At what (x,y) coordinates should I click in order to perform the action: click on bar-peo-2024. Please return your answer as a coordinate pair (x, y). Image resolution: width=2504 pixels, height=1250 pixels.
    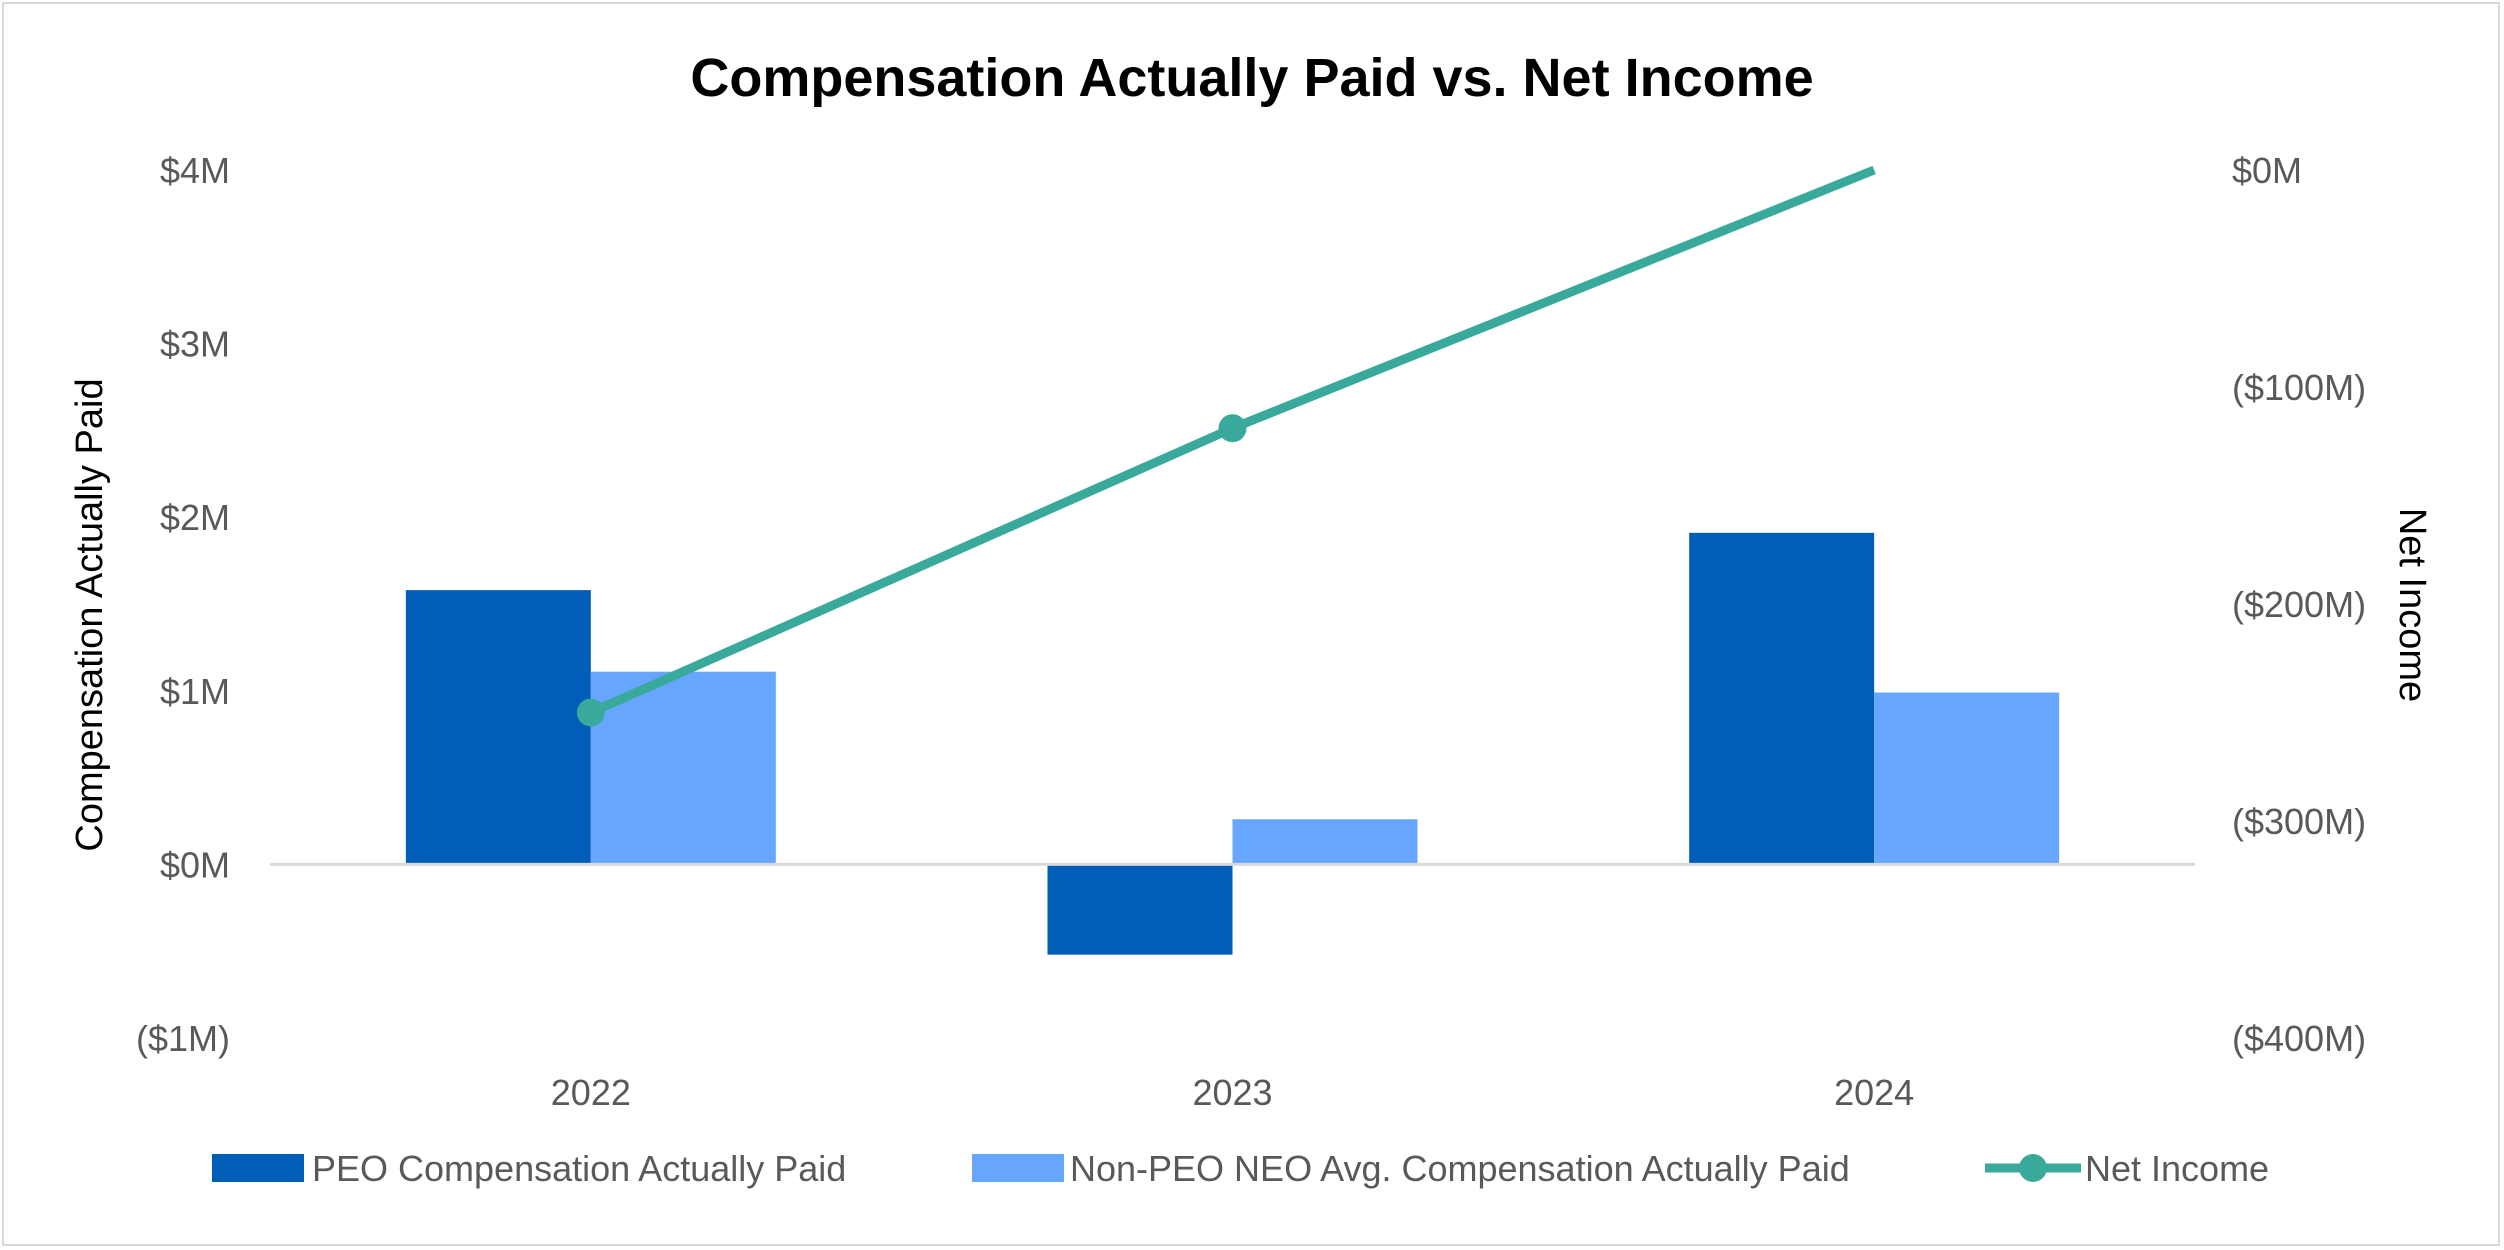
    Looking at the image, I should click on (1782, 698).